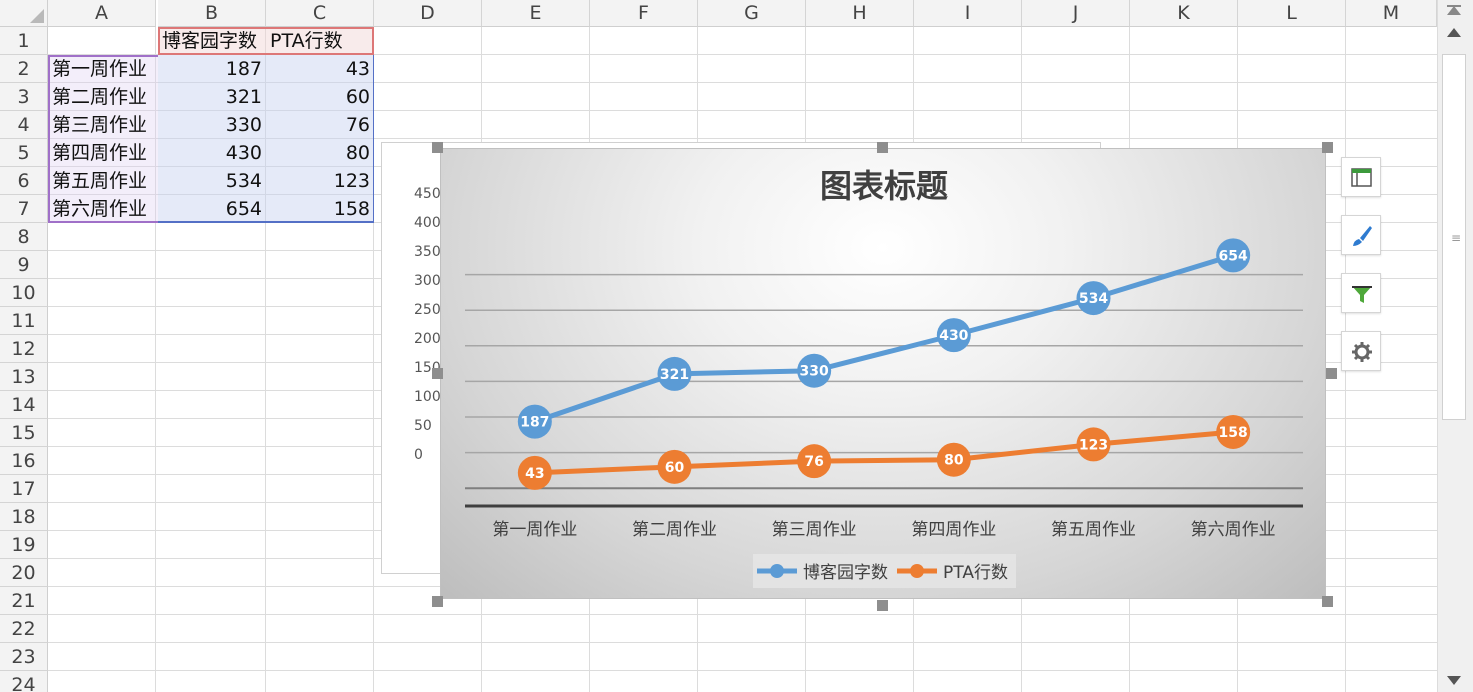 The image size is (1473, 692). Describe the element at coordinates (1361, 351) in the screenshot. I see `chart-settings-button` at that location.